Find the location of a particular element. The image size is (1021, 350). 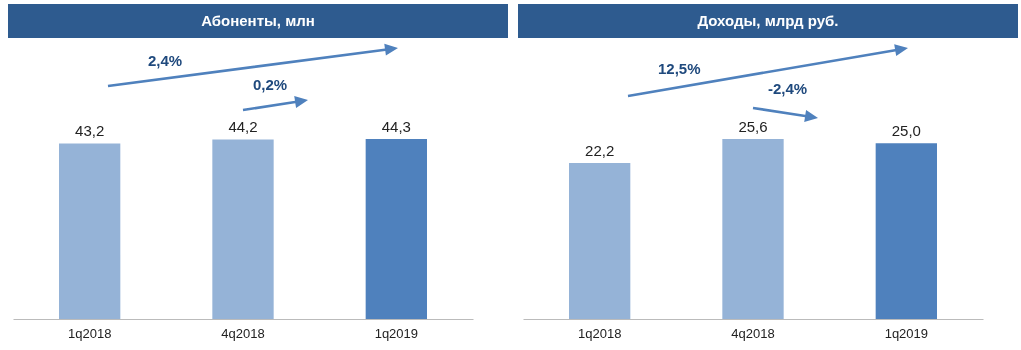

chart-title: Абоненты, млн is located at coordinates (258, 21).